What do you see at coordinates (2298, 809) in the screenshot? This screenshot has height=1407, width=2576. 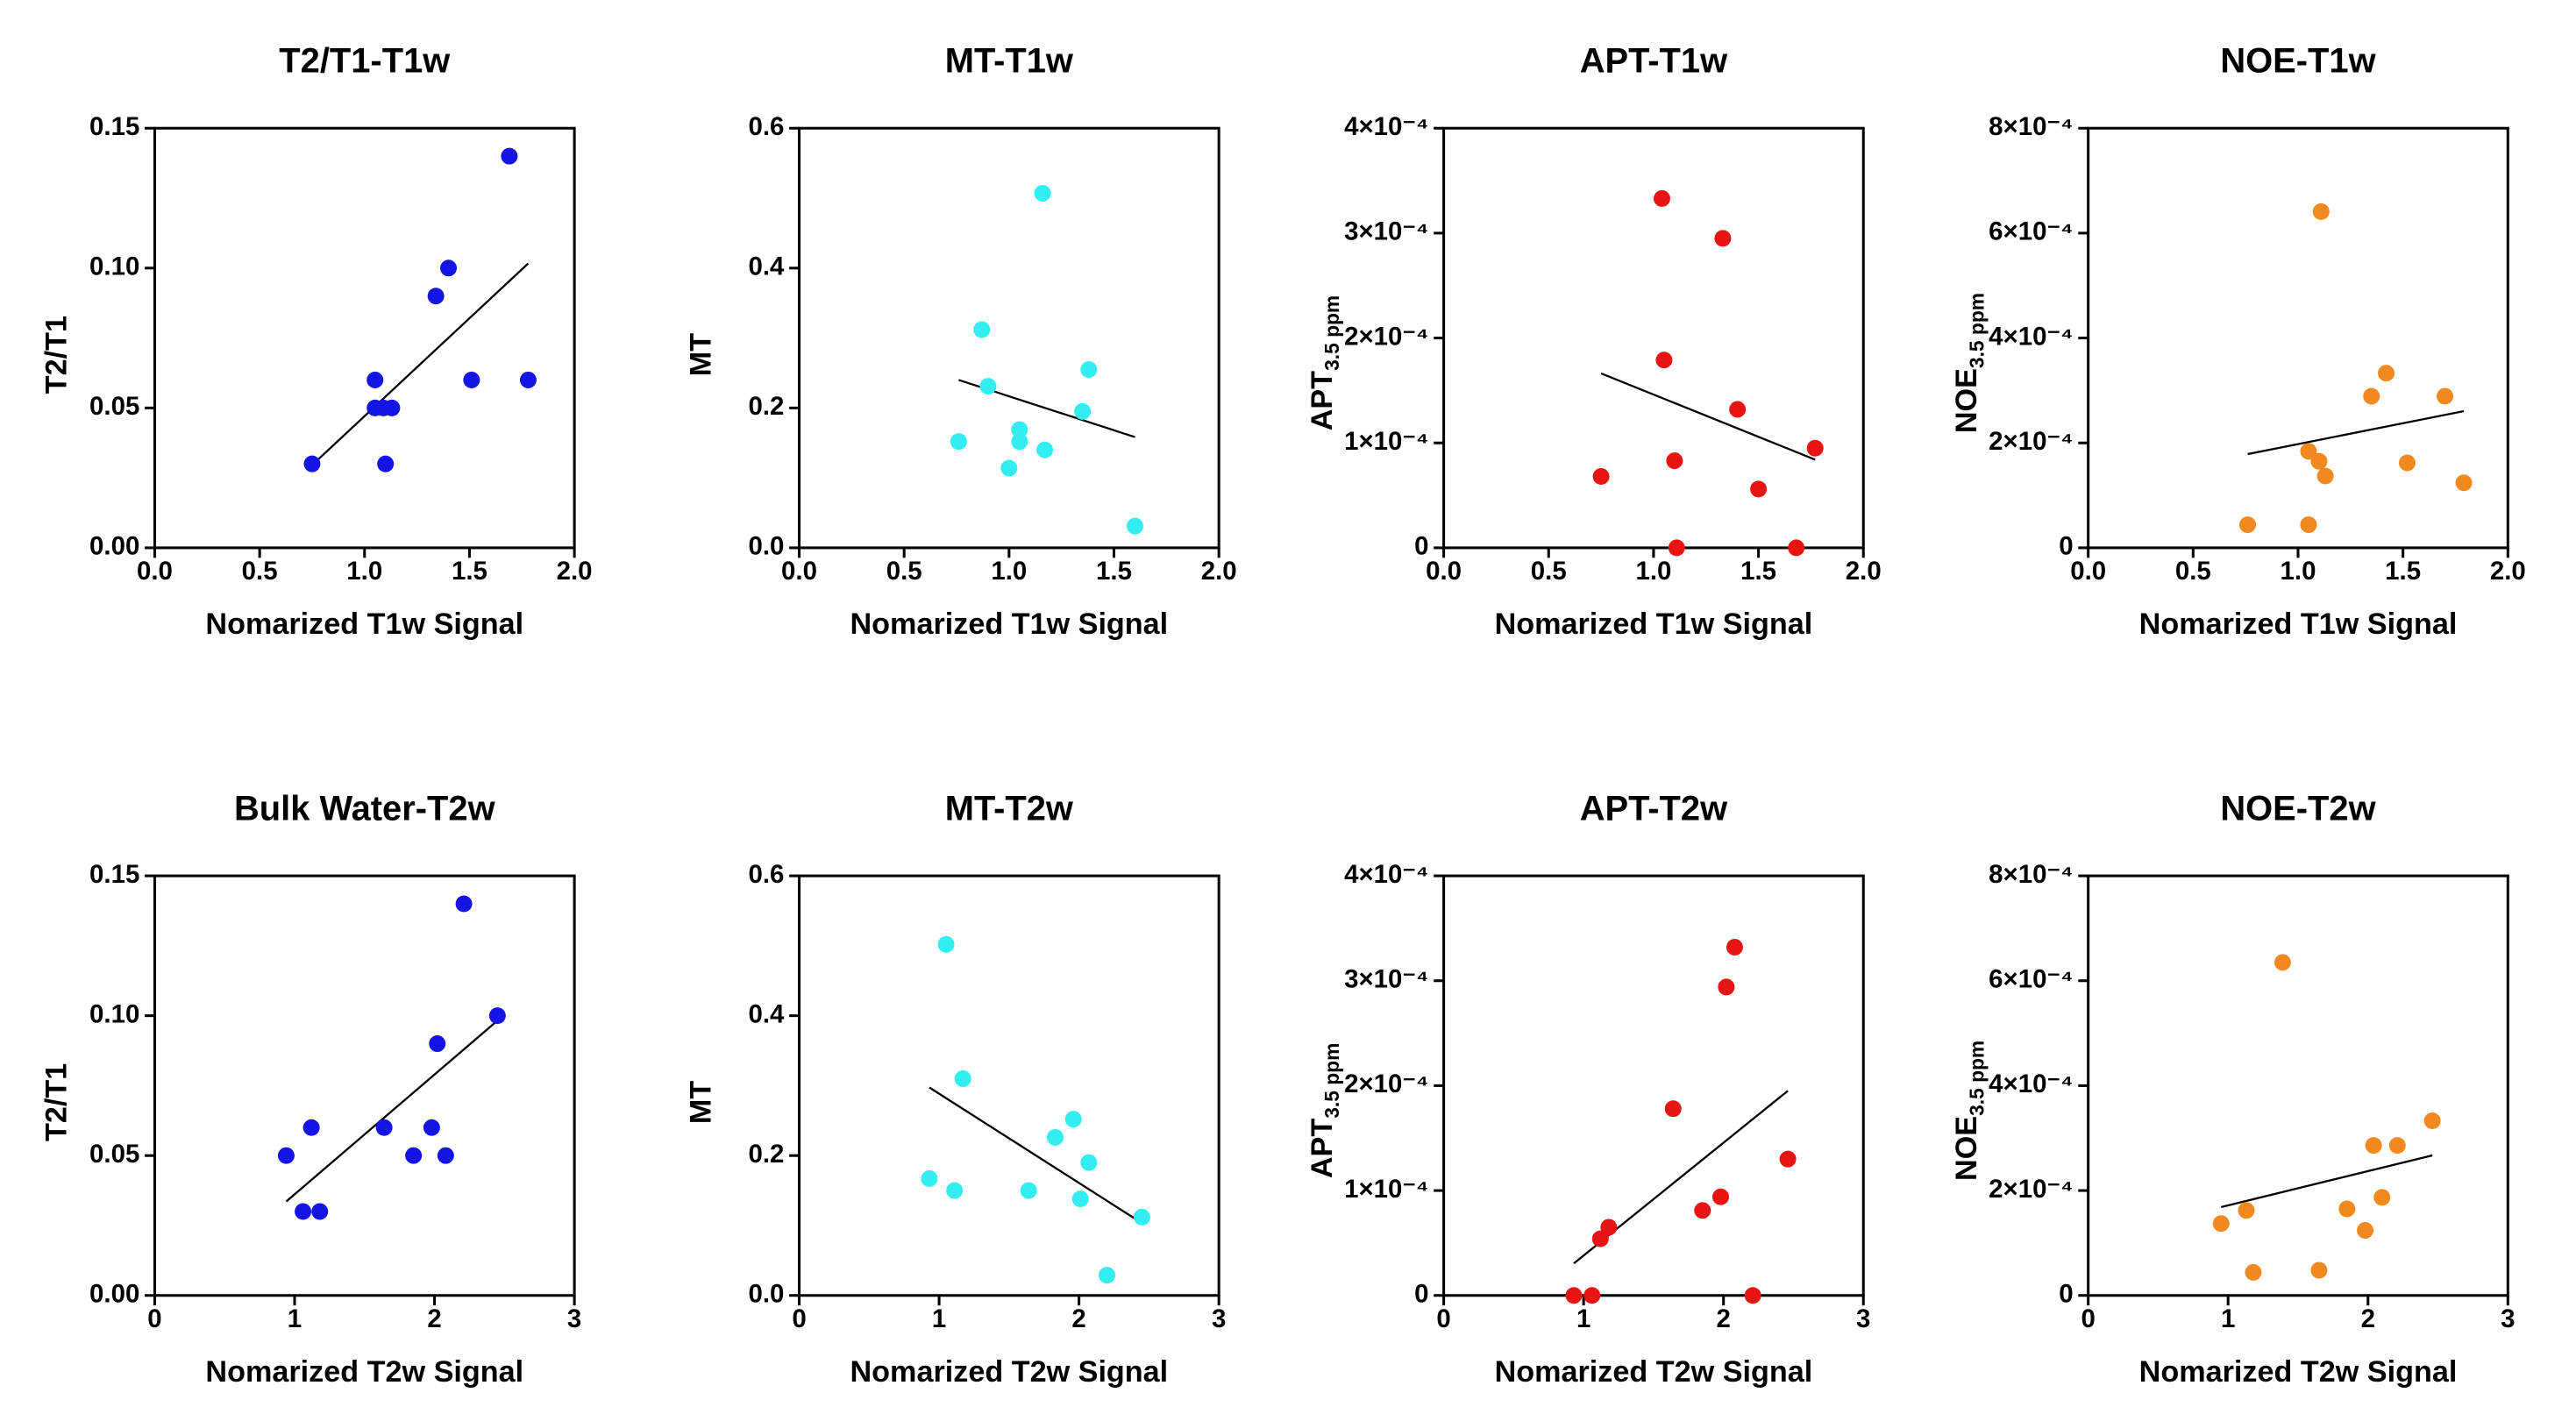 I see `chart-title: NOE-T2w` at bounding box center [2298, 809].